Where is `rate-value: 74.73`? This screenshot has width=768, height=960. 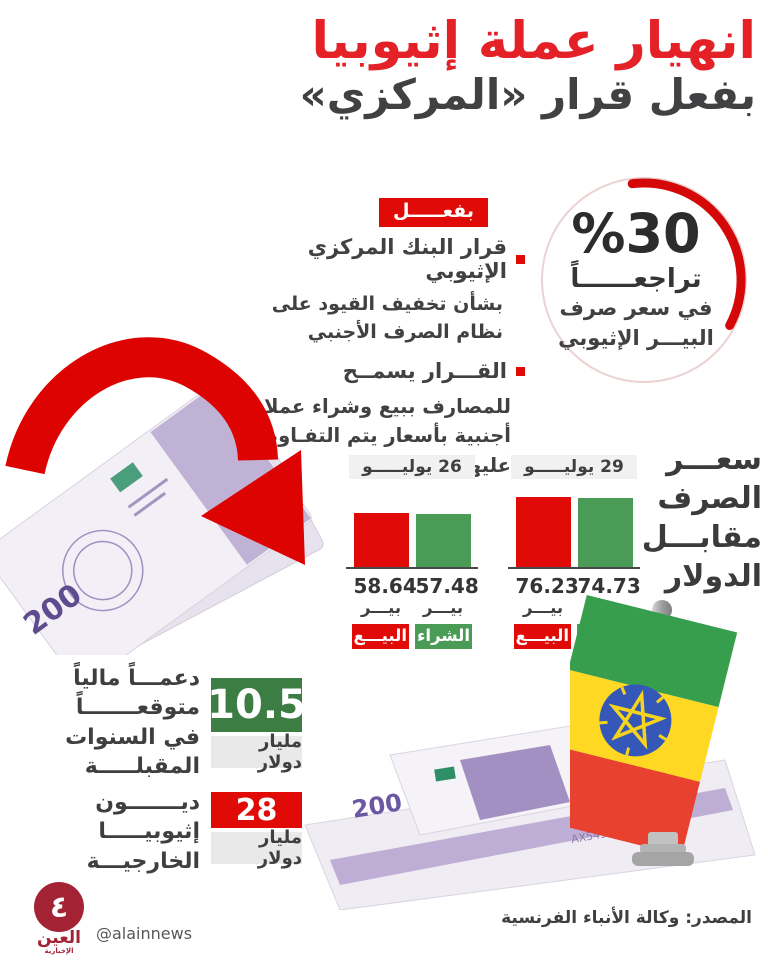 rate-value: 74.73 is located at coordinates (609, 586).